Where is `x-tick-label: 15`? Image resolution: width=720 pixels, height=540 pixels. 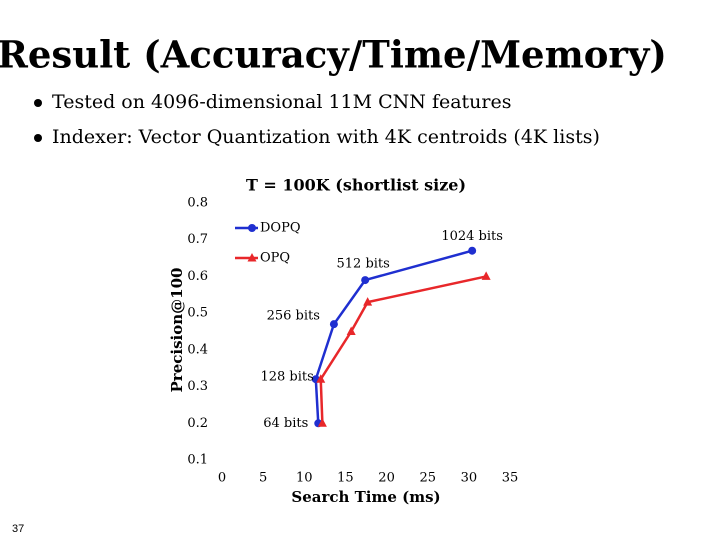 x-tick-label: 15 is located at coordinates (345, 478).